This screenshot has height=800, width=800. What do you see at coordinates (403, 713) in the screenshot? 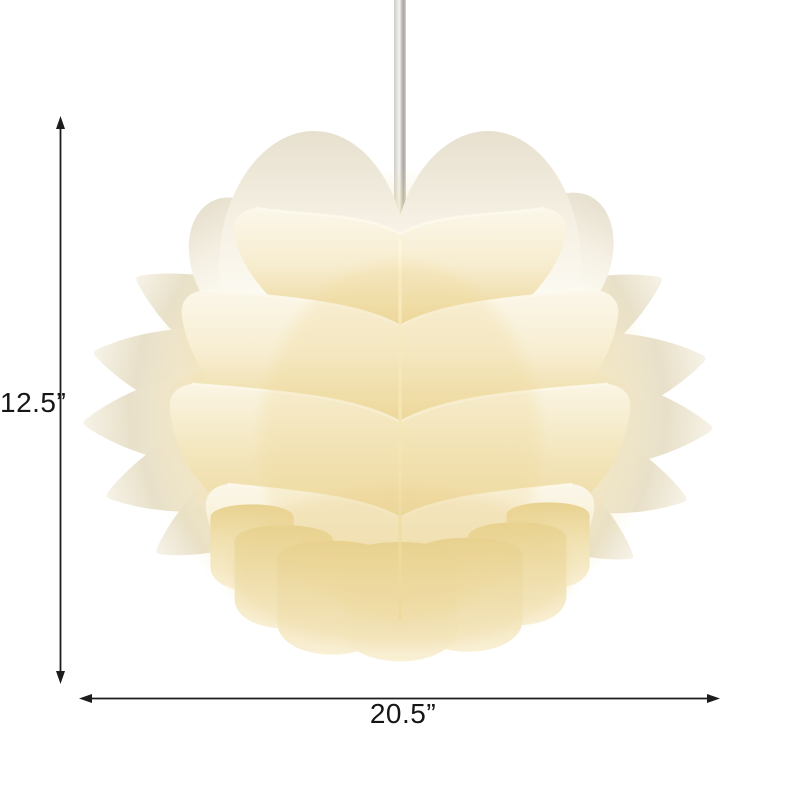
I see `width-dimension-label: 20.5”` at bounding box center [403, 713].